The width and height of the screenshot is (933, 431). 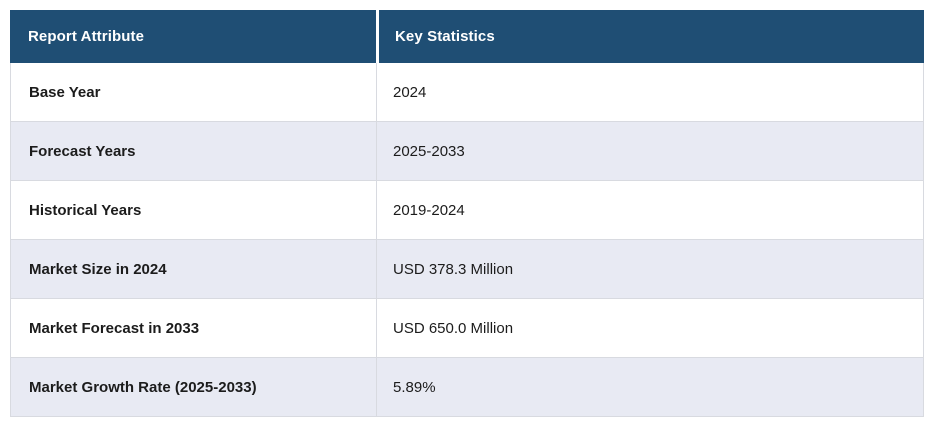 I want to click on attribute-cell: Historical Years, so click(x=193, y=210).